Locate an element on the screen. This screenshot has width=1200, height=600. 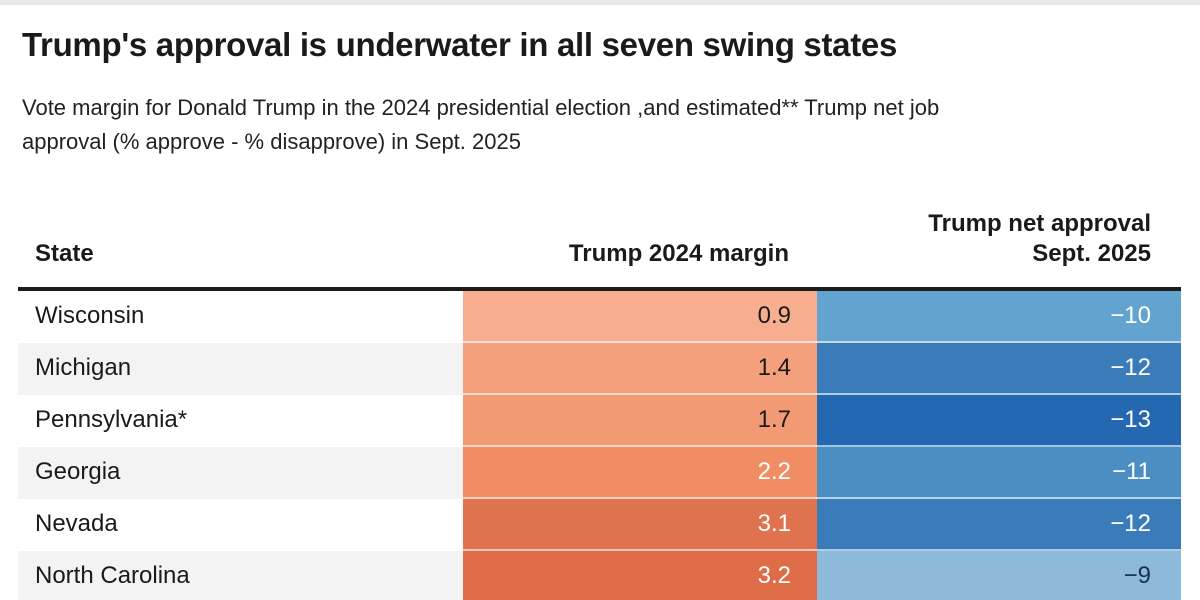
margin-cell: 2.2 is located at coordinates (640, 473).